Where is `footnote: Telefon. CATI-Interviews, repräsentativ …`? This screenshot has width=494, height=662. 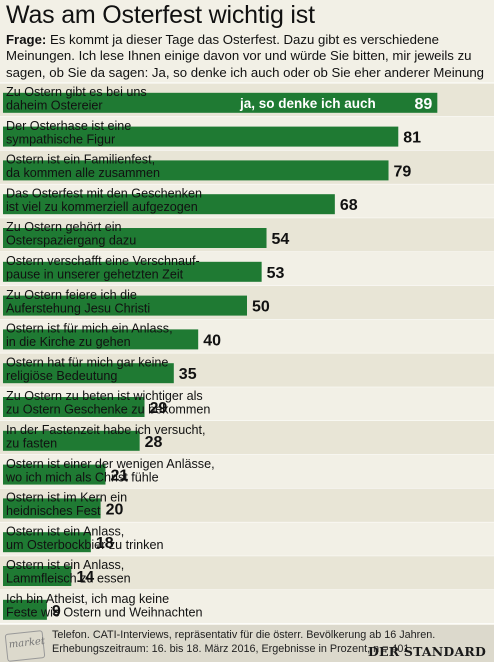
footnote: Telefon. CATI-Interviews, repräsentativ … is located at coordinates (244, 642).